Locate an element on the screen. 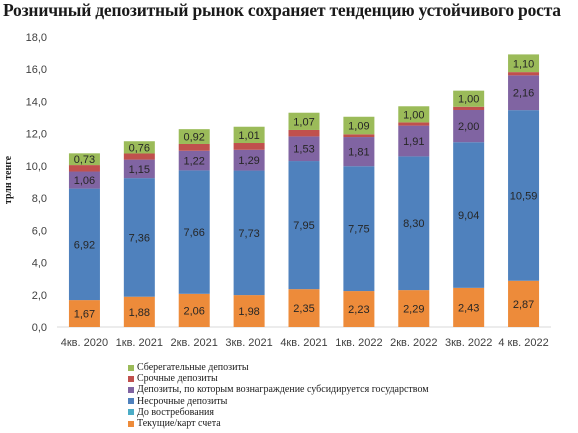 This screenshot has height=433, width=578. data-label: 1,29 is located at coordinates (248, 161).